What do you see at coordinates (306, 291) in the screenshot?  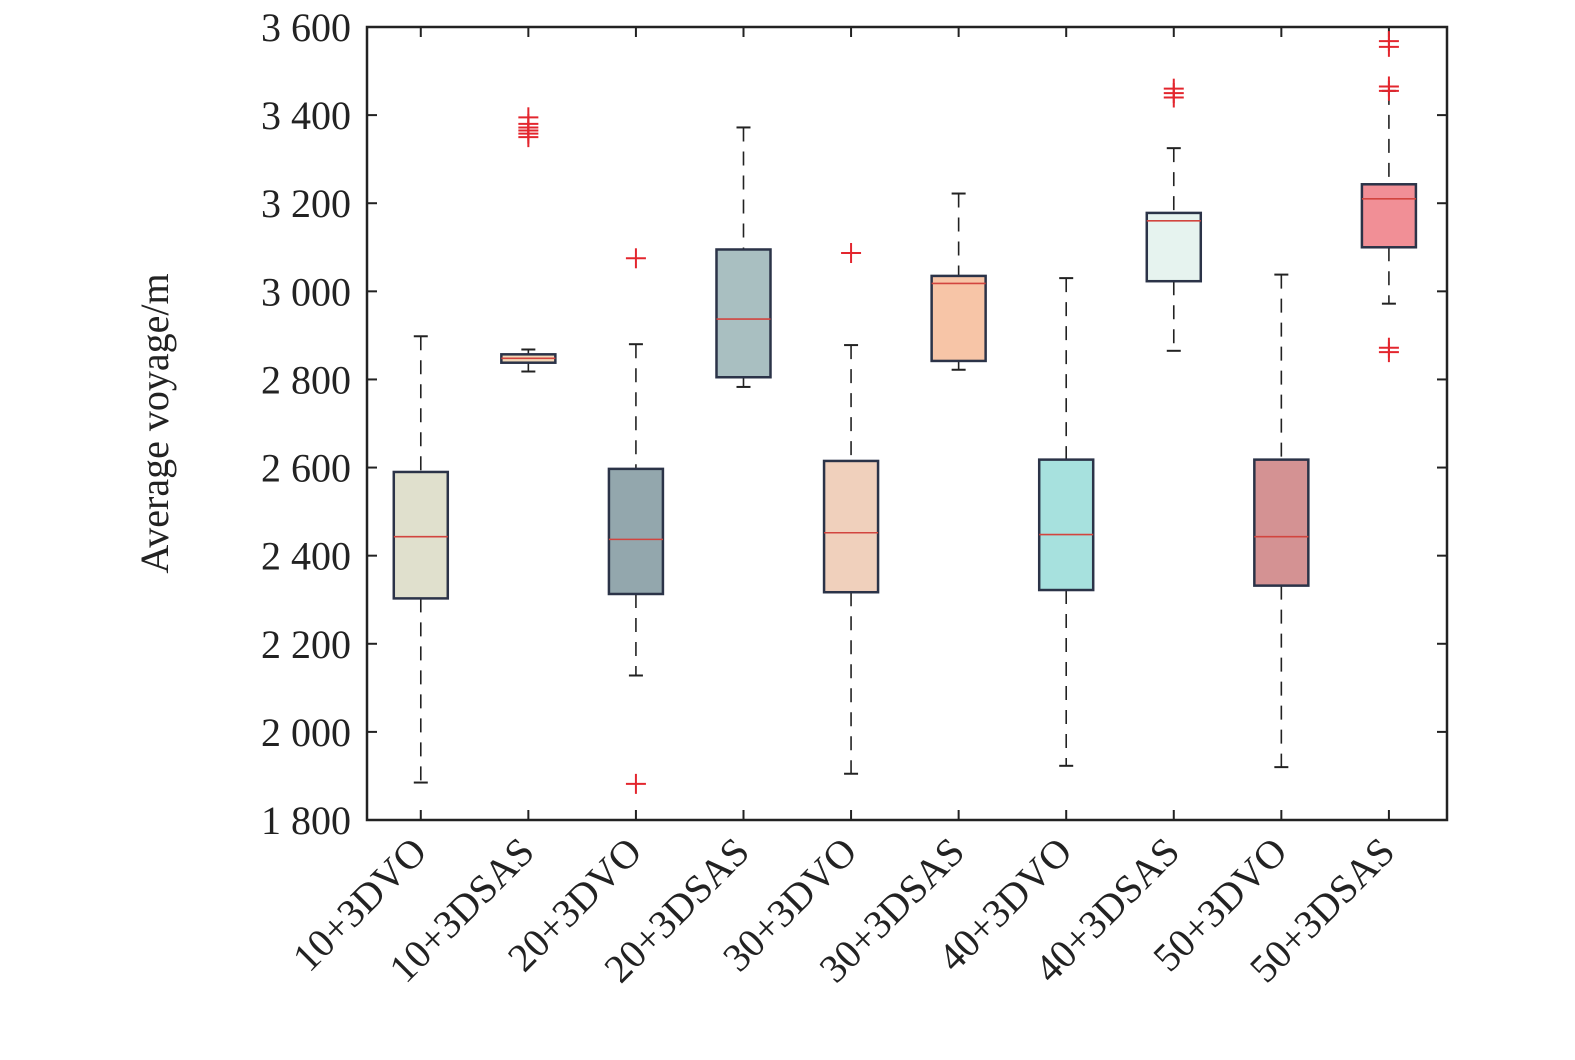 I see `y-tick-label: 3 000` at bounding box center [306, 291].